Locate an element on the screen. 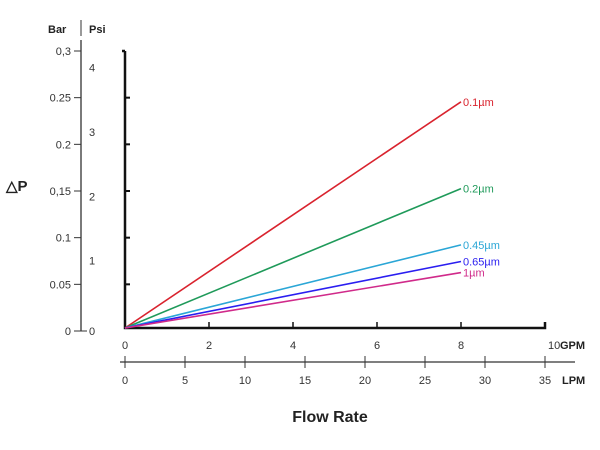 This screenshot has height=450, width=600. gpm-unit-label: GPM is located at coordinates (572, 346).